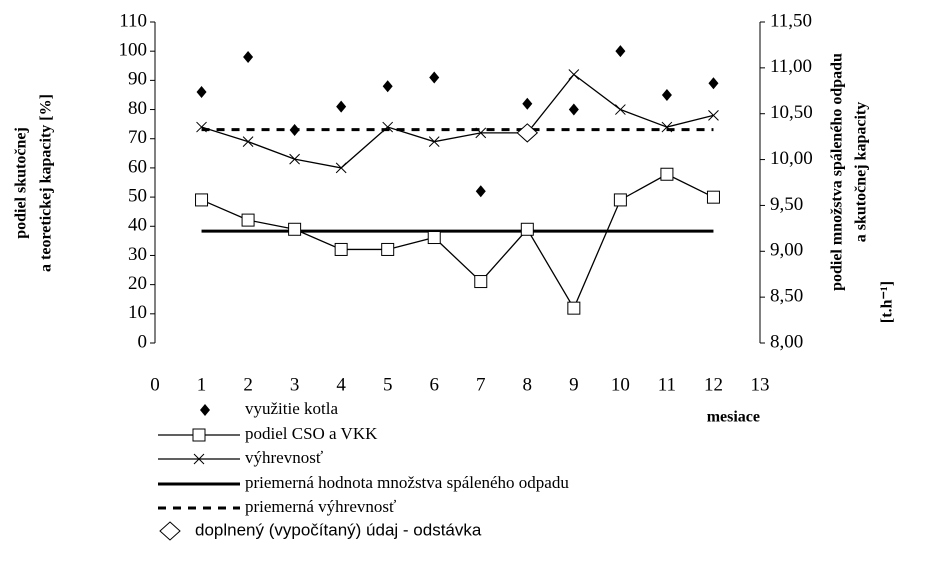 Image resolution: width=946 pixels, height=582 pixels. Describe the element at coordinates (133, 50) in the screenshot. I see `y-tick-label: 100` at that location.